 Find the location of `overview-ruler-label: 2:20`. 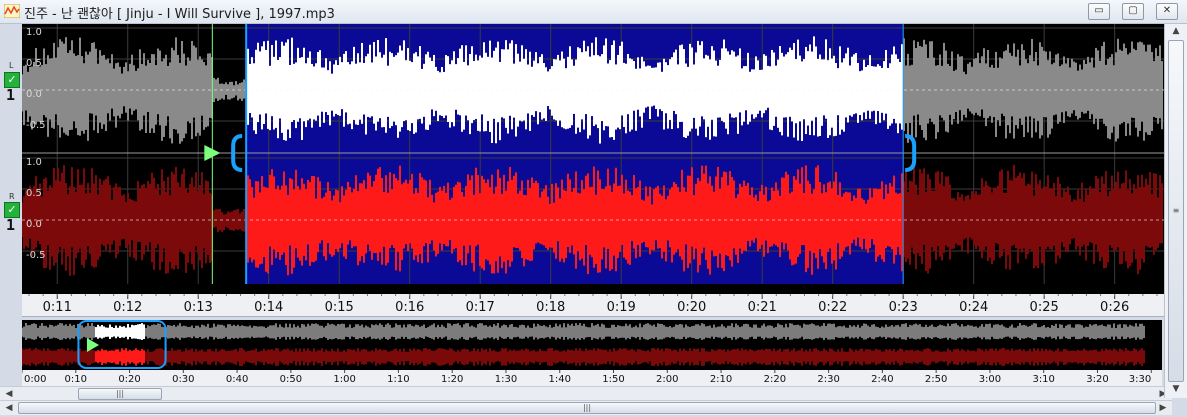

overview-ruler-label: 2:20 is located at coordinates (775, 379).